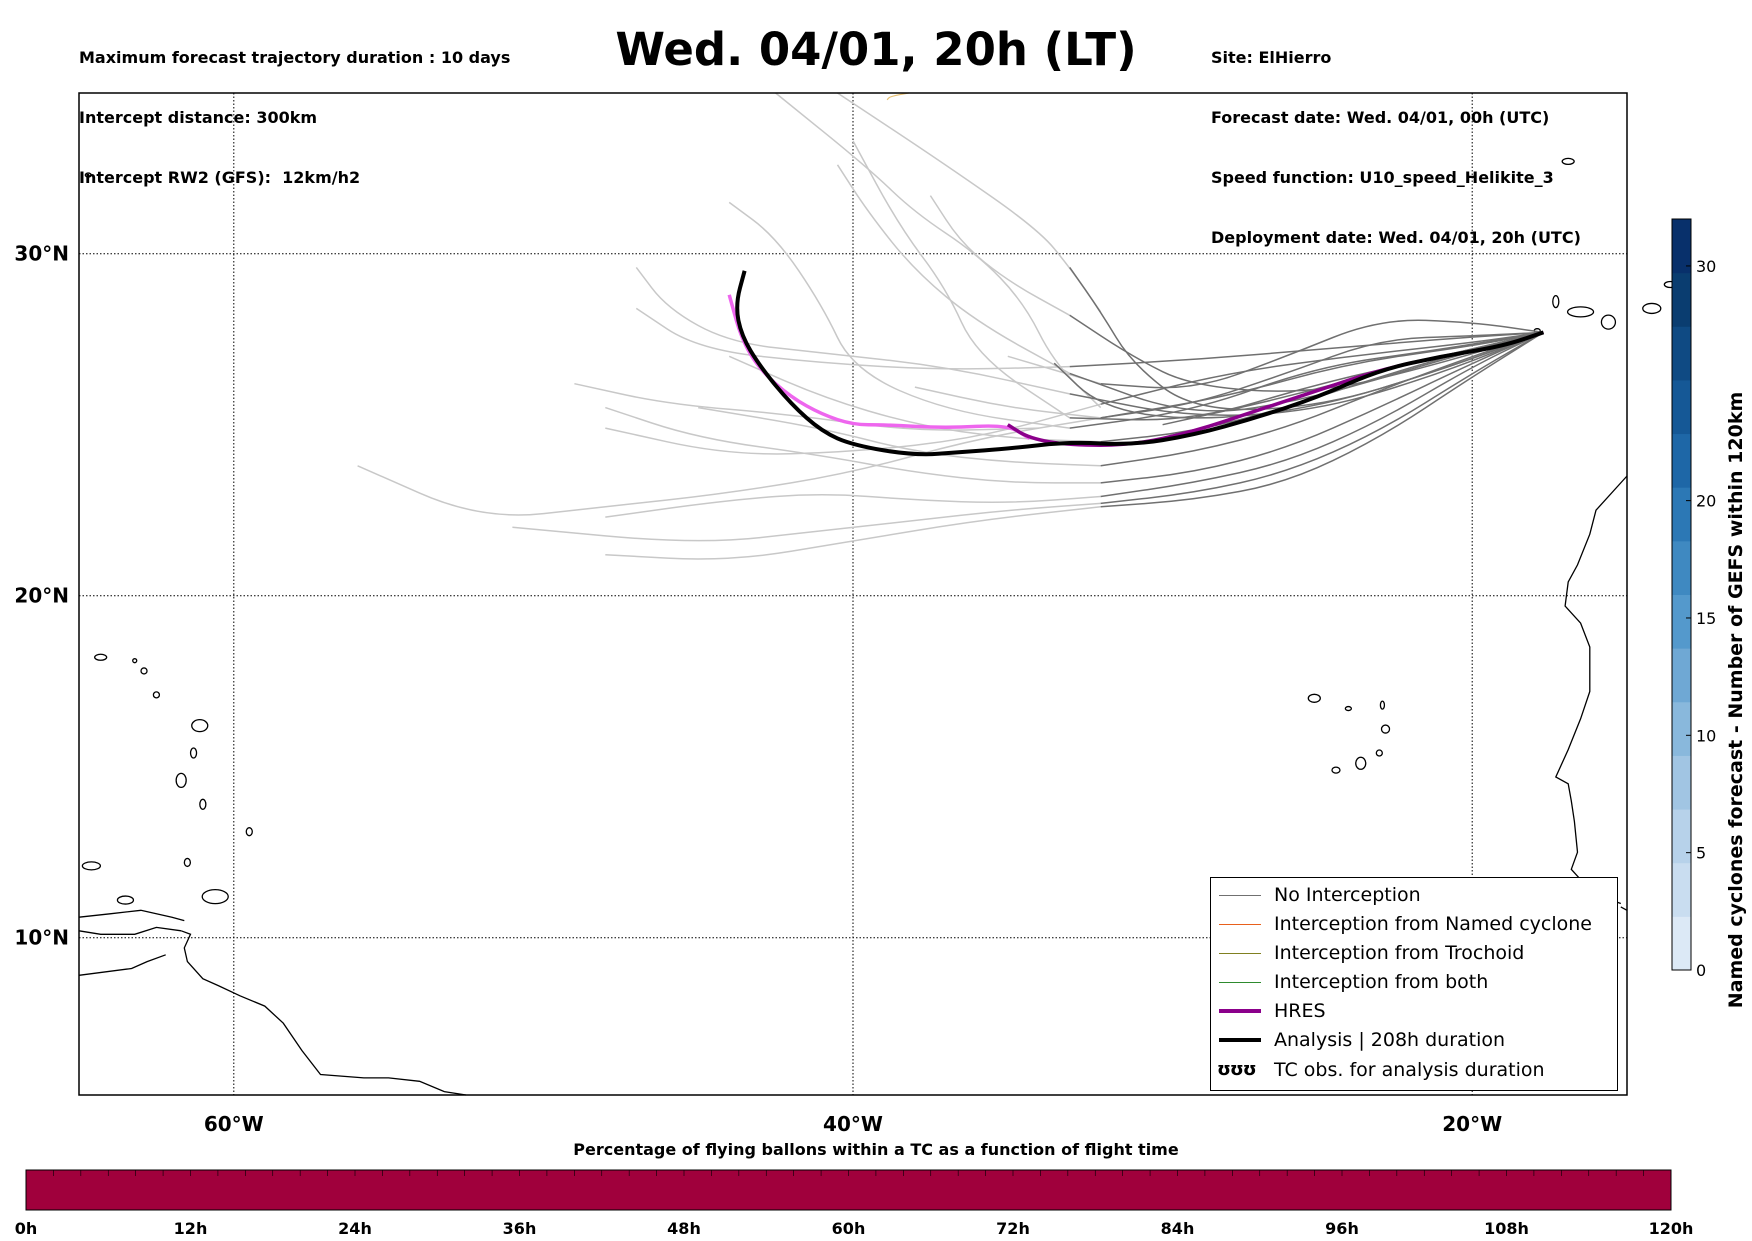 This screenshot has width=1752, height=1241. Describe the element at coordinates (1433, 924) in the screenshot. I see `legend-label: Interception from Named cyclone` at that location.